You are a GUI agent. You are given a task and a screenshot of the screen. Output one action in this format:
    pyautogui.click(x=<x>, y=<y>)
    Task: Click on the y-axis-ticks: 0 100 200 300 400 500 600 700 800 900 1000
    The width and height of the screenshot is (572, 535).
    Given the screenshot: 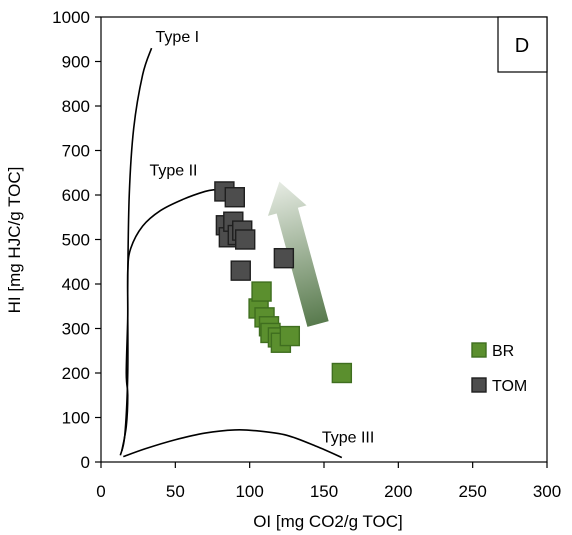 What is the action you would take?
    pyautogui.click(x=76, y=240)
    